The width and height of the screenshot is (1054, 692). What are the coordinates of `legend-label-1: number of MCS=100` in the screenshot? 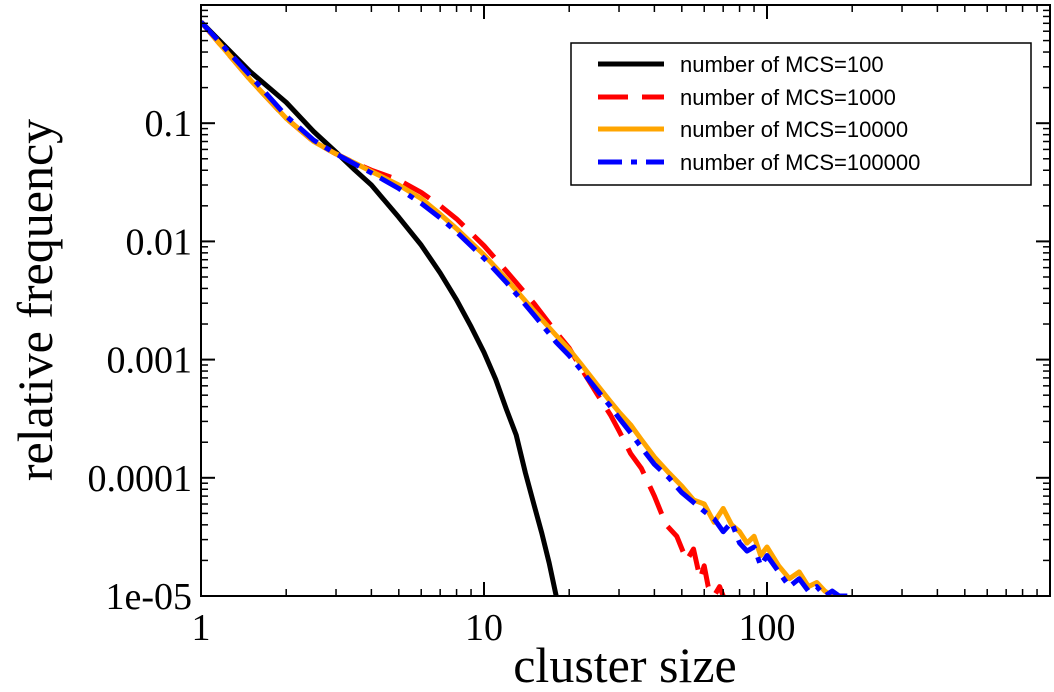 It's located at (782, 64).